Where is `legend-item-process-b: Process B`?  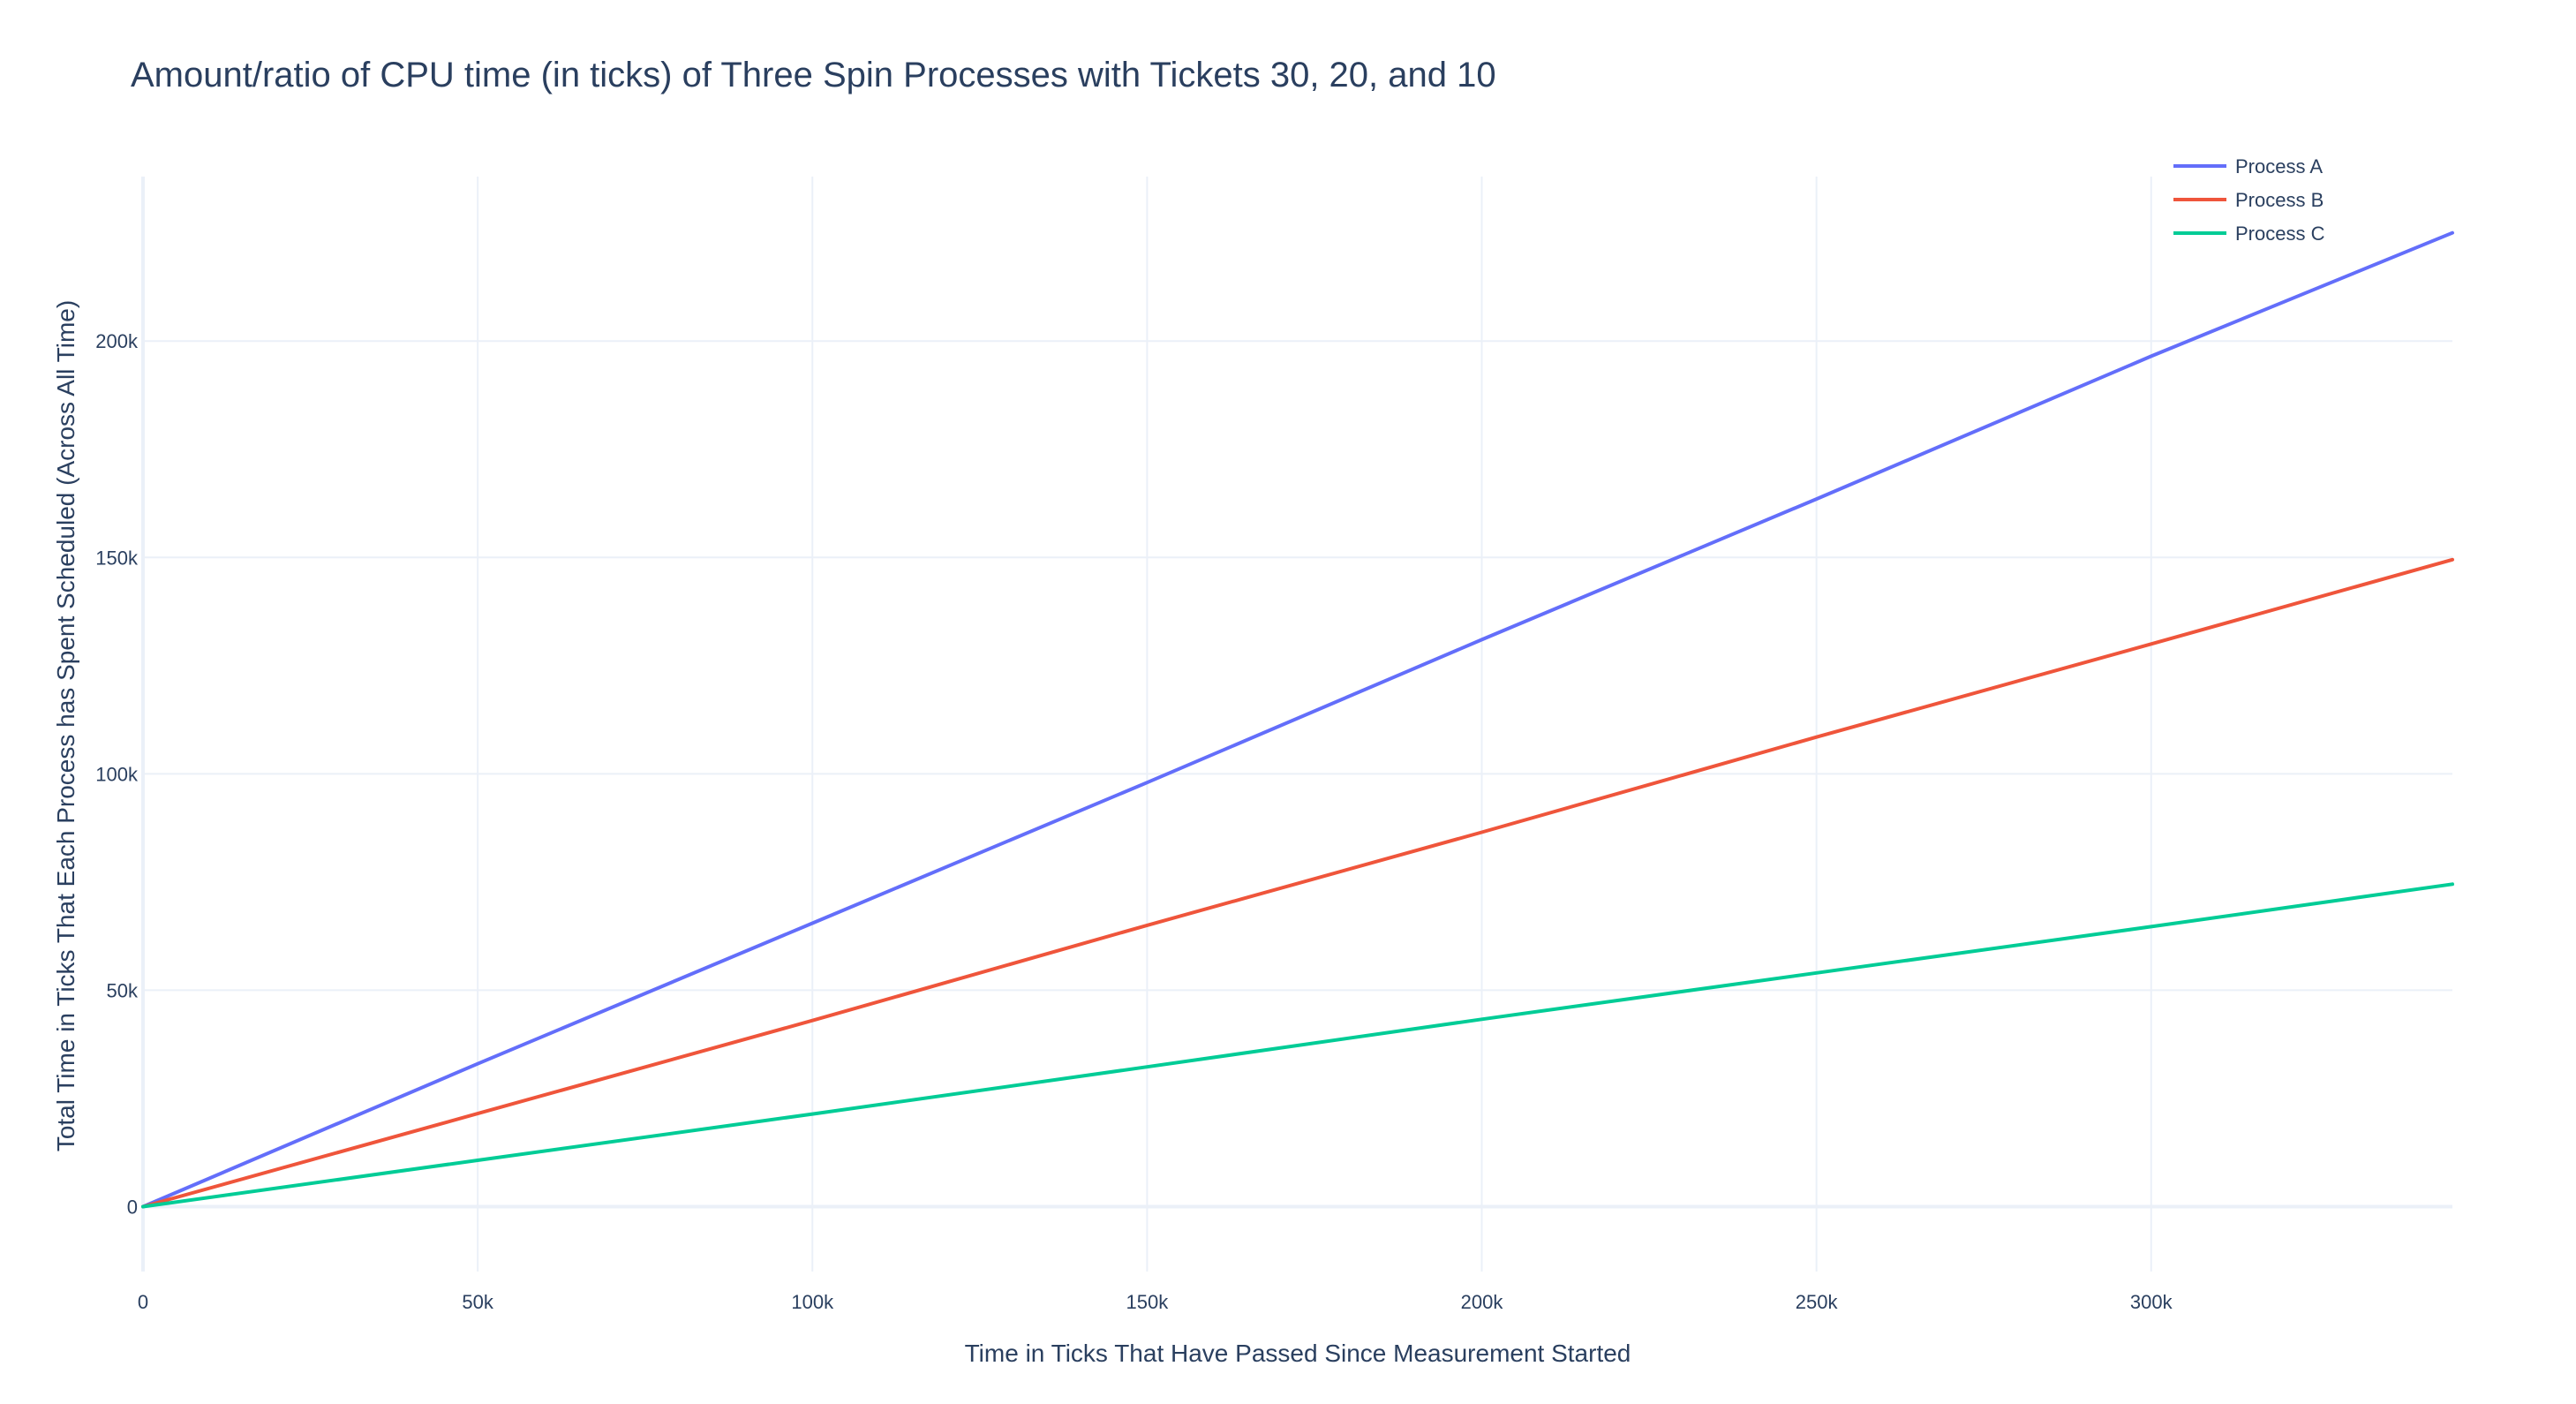 legend-item-process-b: Process B is located at coordinates (2249, 200).